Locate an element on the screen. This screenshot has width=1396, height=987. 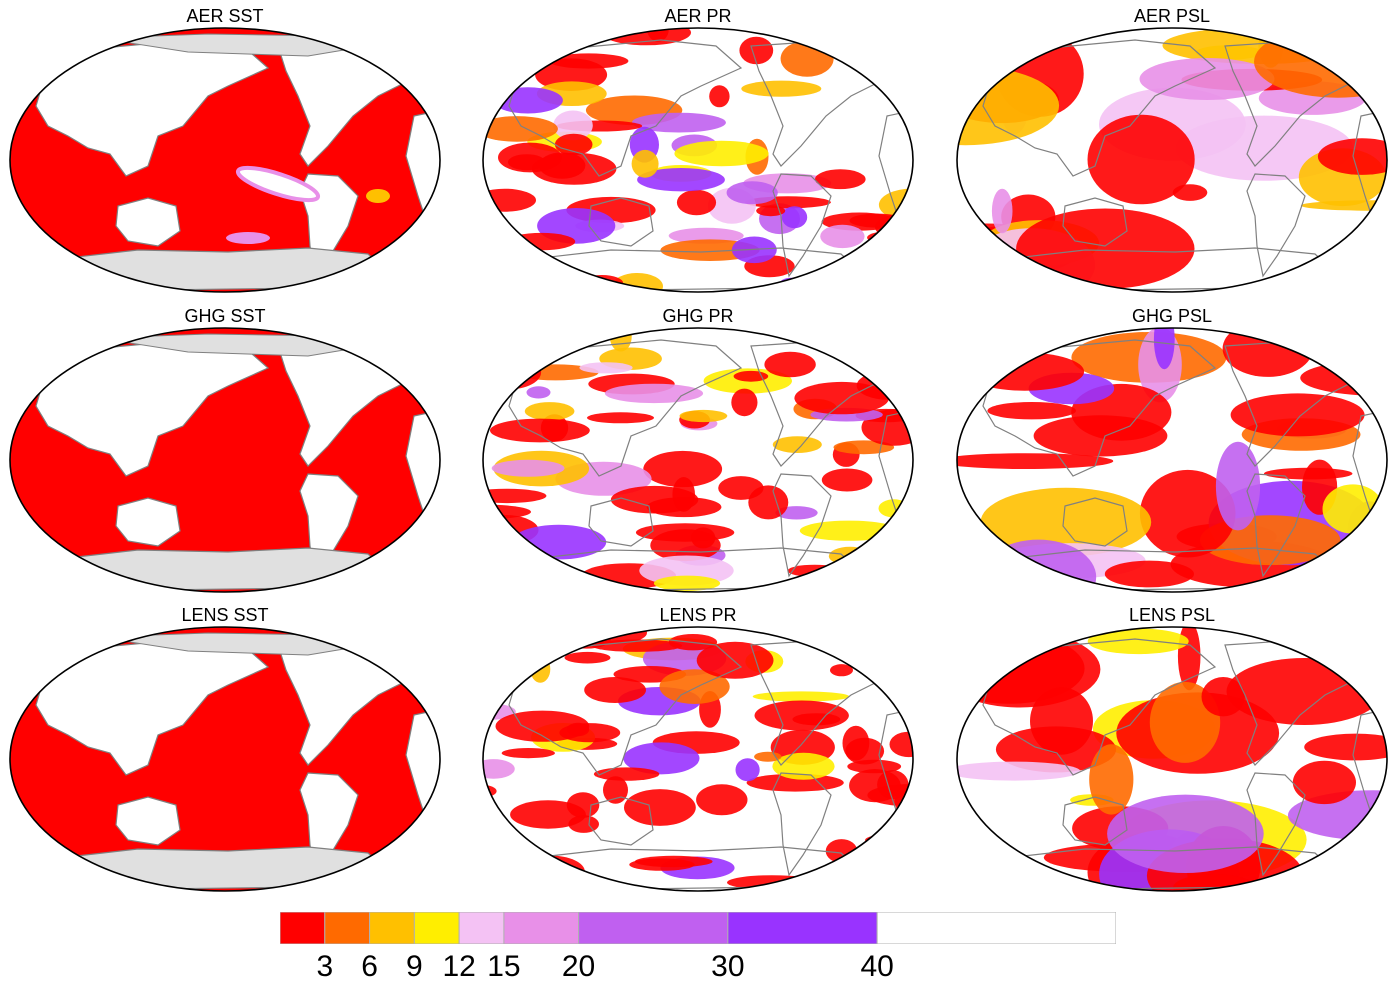
map-ghg-pr is located at coordinates (698, 460).